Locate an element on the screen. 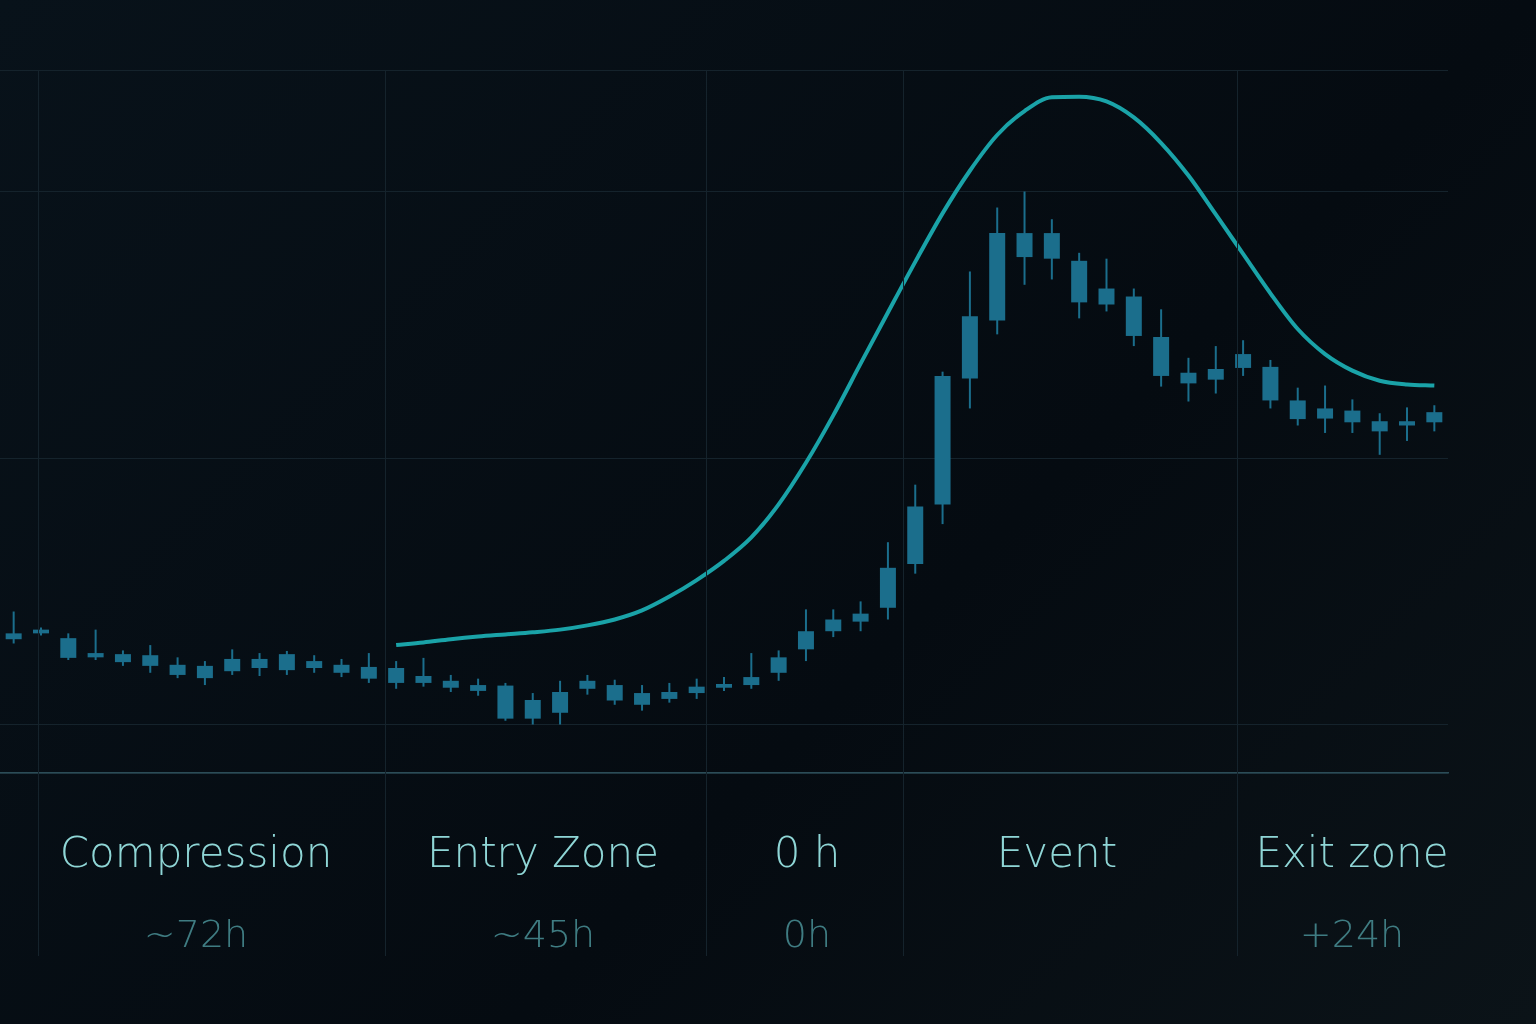 Image resolution: width=1536 pixels, height=1024 pixels. text: Entry Zone is located at coordinates (543, 852).